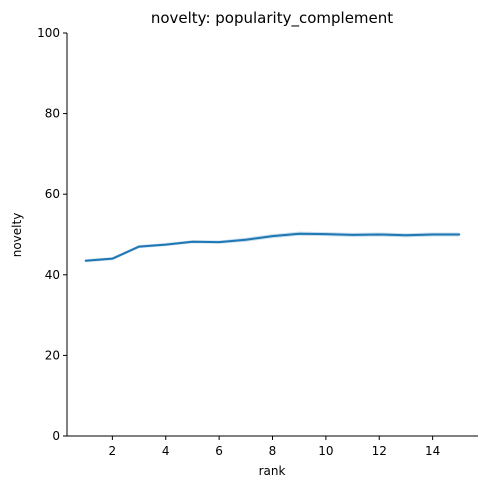  I want to click on plot-area, so click(272, 247).